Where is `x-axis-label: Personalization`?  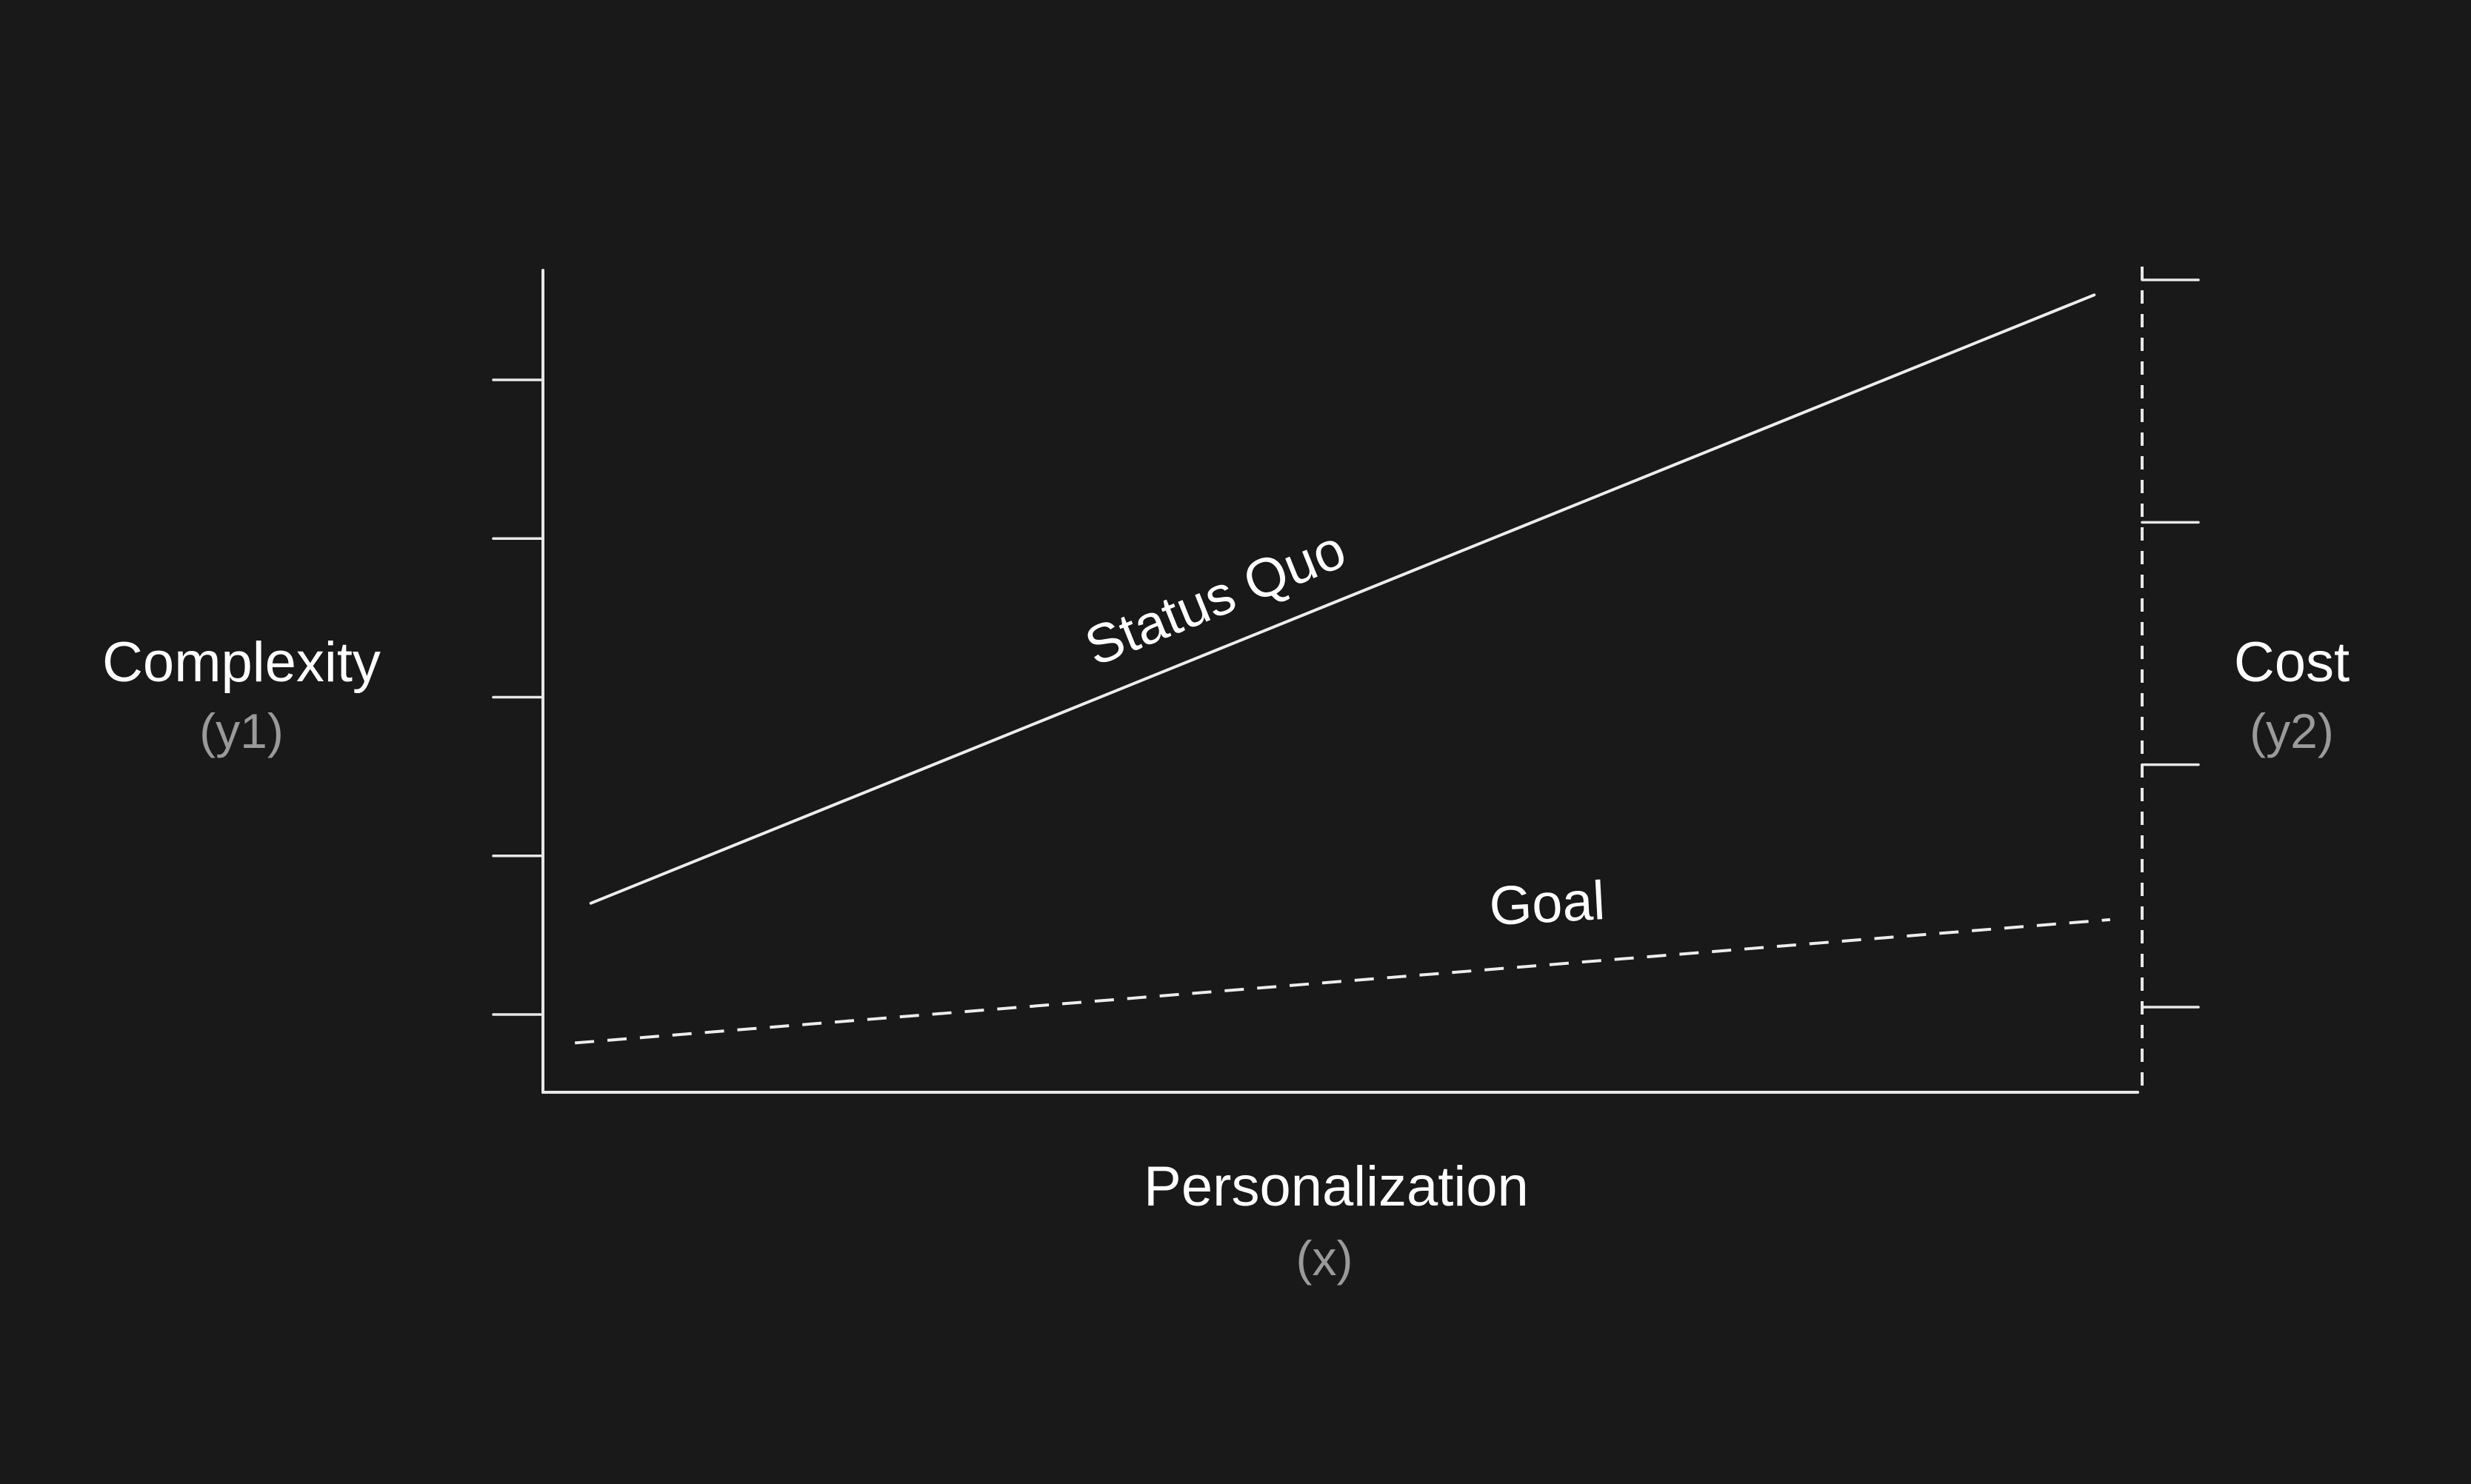
x-axis-label: Personalization is located at coordinates (1336, 1186).